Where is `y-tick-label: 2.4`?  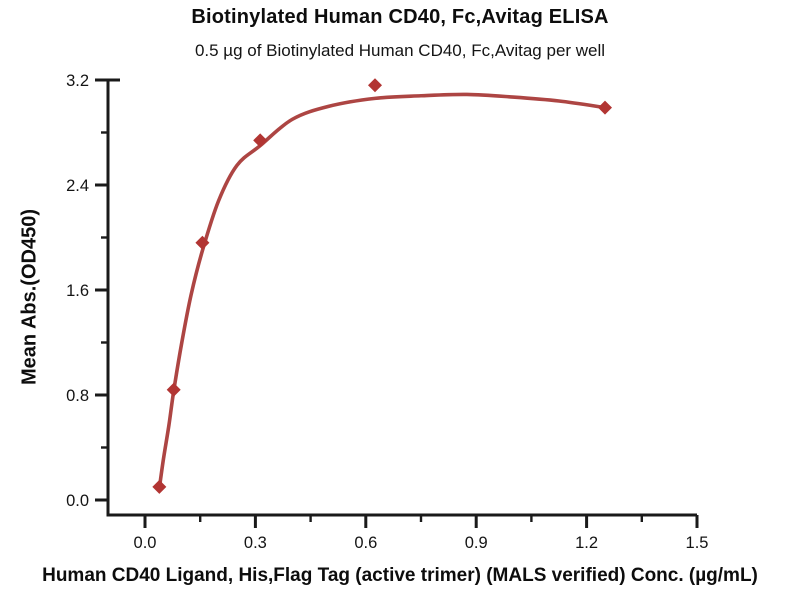
y-tick-label: 2.4 is located at coordinates (77, 186).